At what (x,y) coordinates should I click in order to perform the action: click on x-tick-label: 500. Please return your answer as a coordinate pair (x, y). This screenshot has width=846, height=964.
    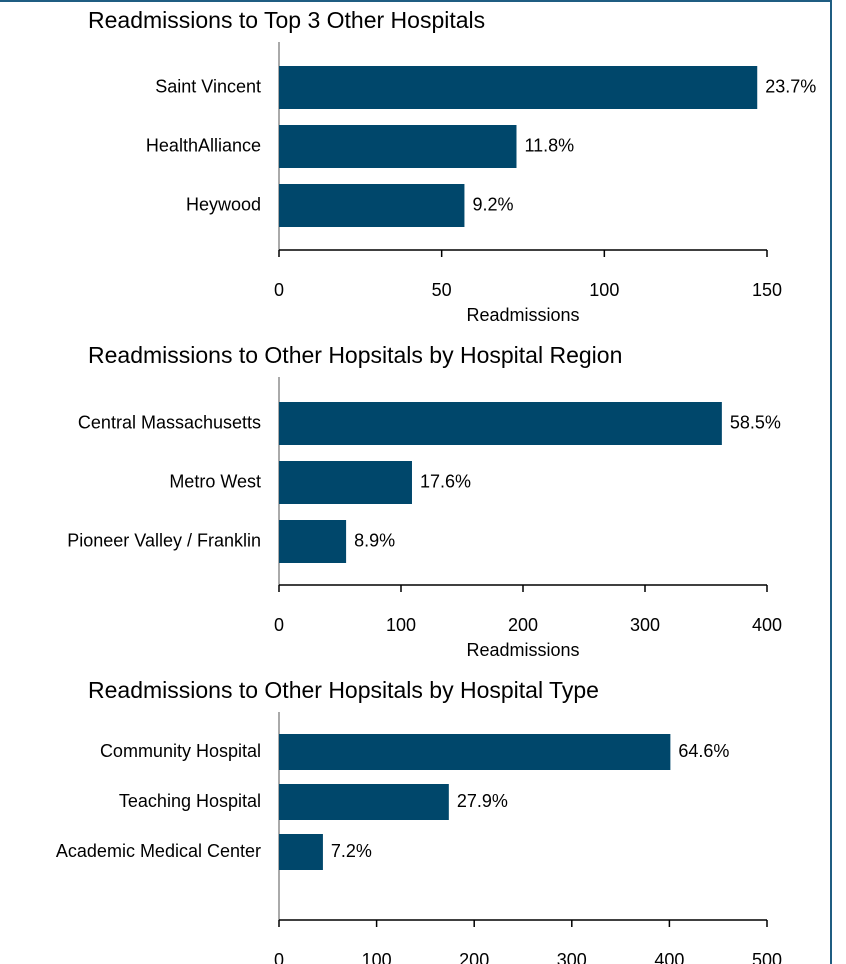
    Looking at the image, I should click on (767, 957).